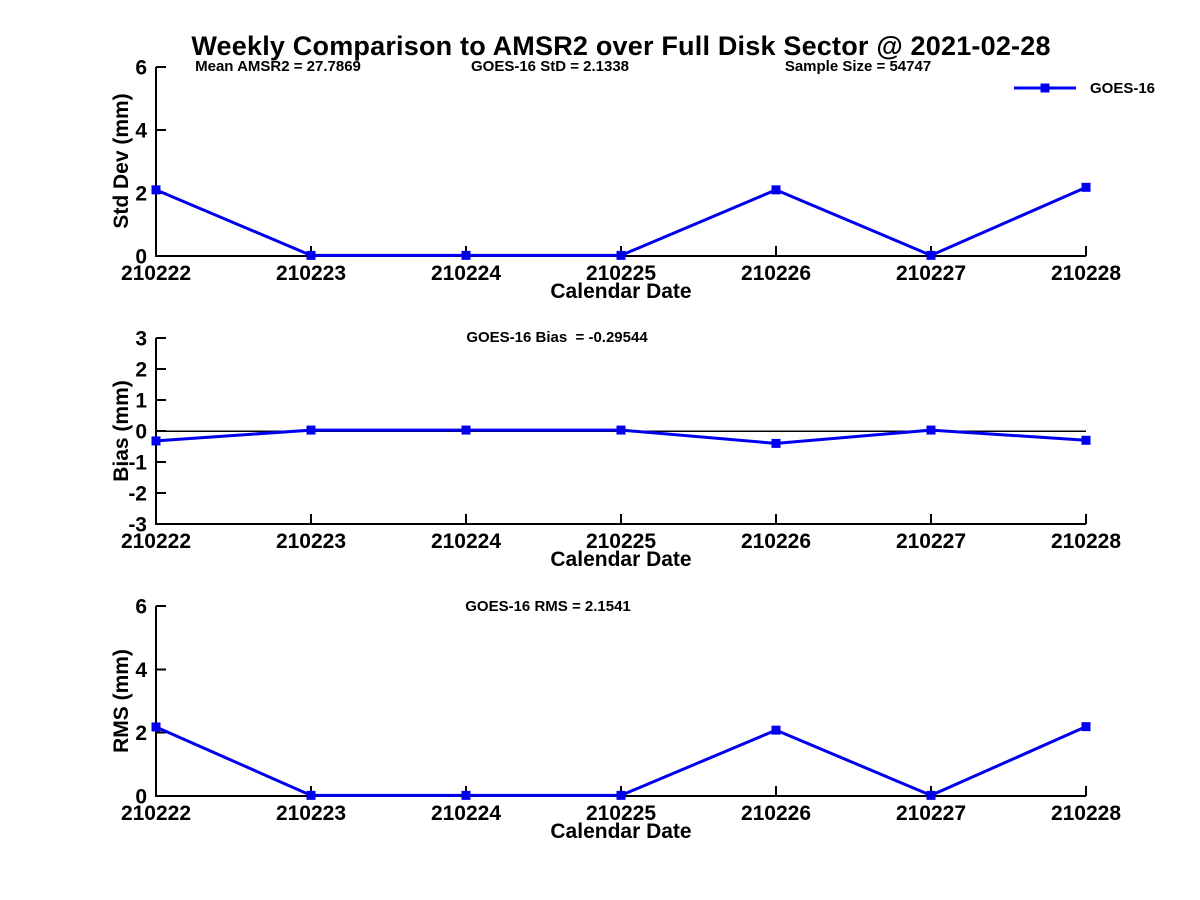 The width and height of the screenshot is (1200, 900). I want to click on y-tick-label: -1, so click(137, 463).